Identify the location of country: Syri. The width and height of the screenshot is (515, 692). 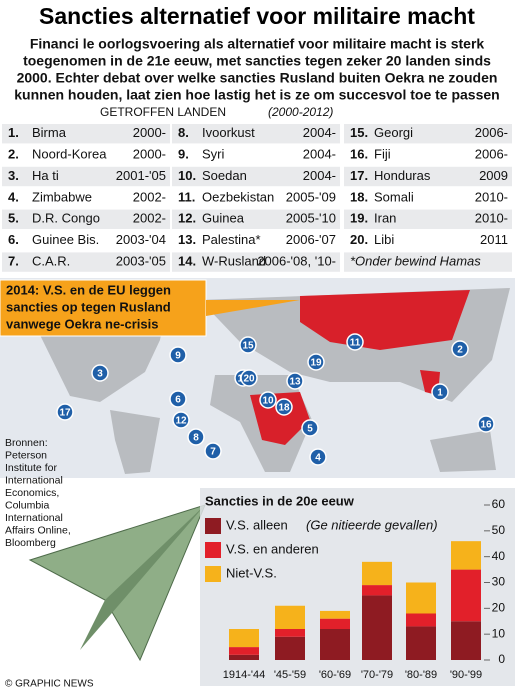
(213, 154).